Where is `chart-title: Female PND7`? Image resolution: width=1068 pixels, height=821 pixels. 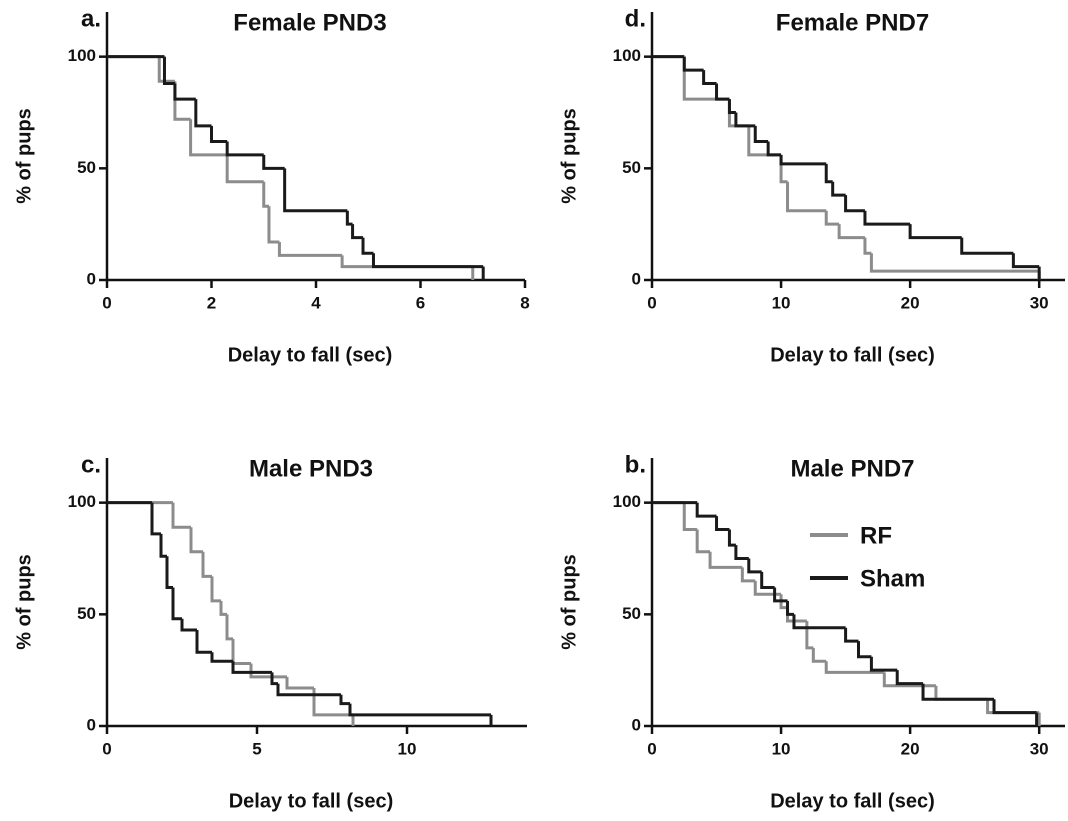 chart-title: Female PND7 is located at coordinates (852, 22).